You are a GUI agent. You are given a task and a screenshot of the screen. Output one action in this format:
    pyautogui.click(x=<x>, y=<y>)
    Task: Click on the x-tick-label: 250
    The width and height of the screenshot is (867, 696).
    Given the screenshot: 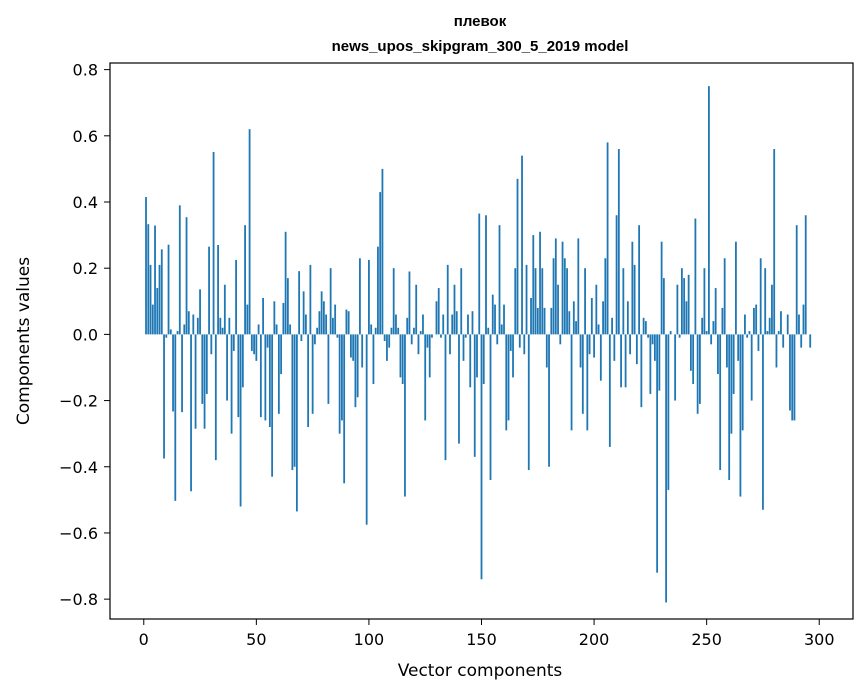 What is the action you would take?
    pyautogui.click(x=706, y=639)
    